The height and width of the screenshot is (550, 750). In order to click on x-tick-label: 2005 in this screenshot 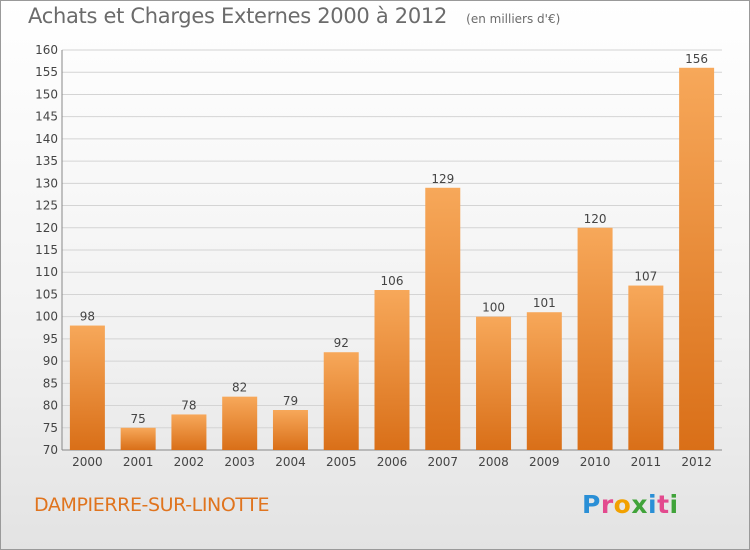, I will do `click(341, 462)`.